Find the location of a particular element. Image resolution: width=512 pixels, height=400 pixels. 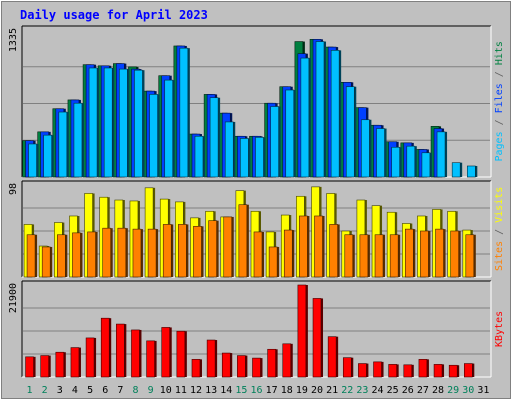

x-tick-label-day-10: 10 is located at coordinates (166, 390).